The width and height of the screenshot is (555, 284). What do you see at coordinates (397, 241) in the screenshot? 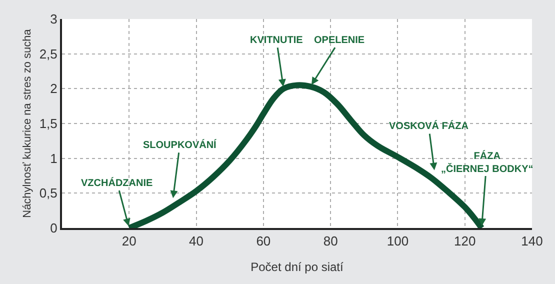
I see `x-tick-label: 100` at bounding box center [397, 241].